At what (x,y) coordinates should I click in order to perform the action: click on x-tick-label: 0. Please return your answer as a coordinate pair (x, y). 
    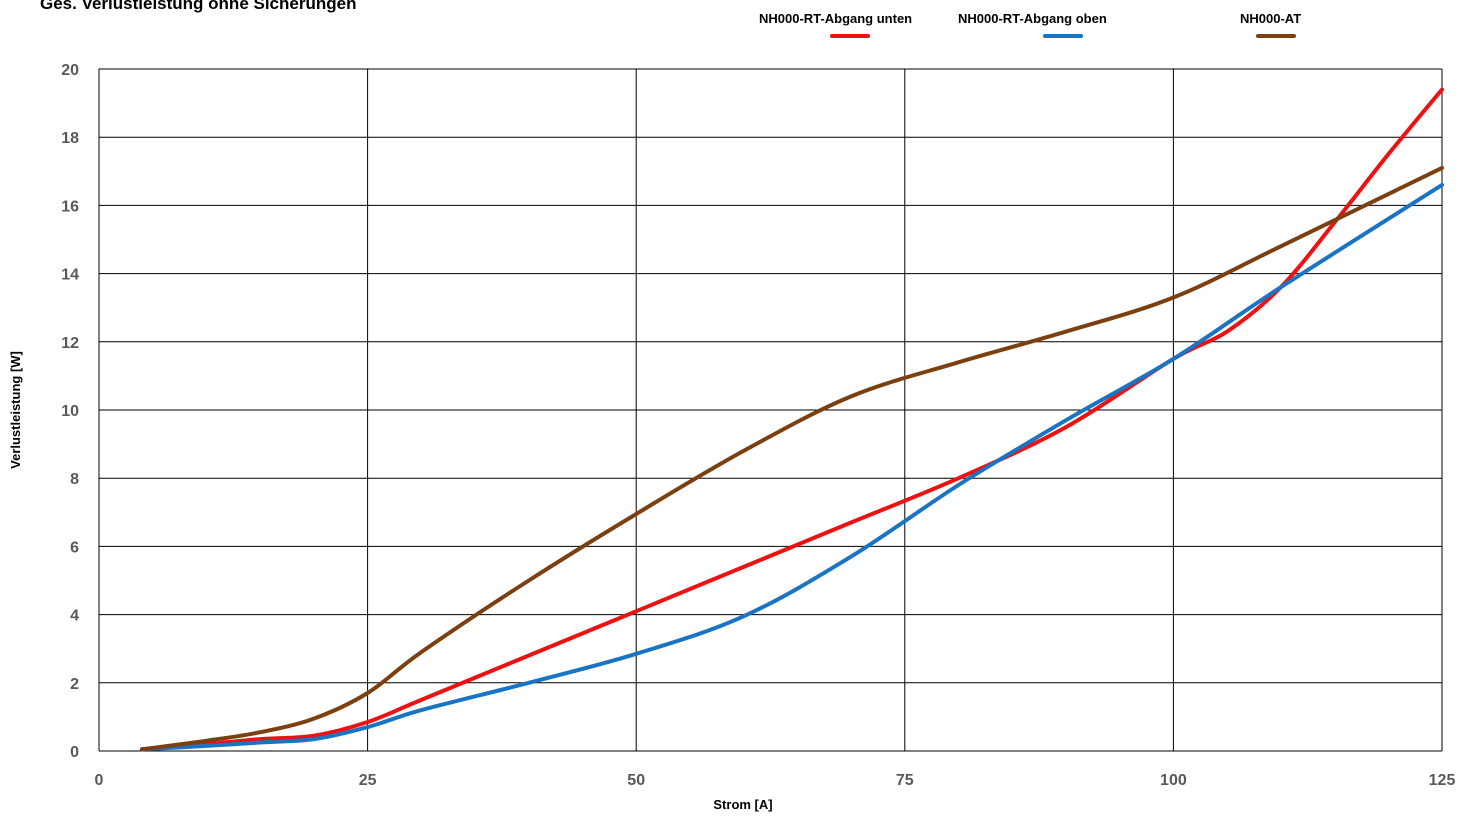
    Looking at the image, I should click on (99, 780).